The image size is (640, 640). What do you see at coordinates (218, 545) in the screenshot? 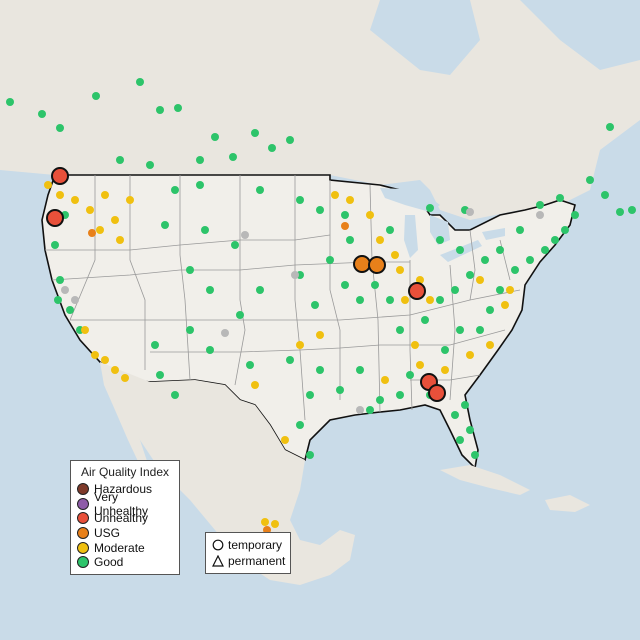
I see `circle-icon` at bounding box center [218, 545].